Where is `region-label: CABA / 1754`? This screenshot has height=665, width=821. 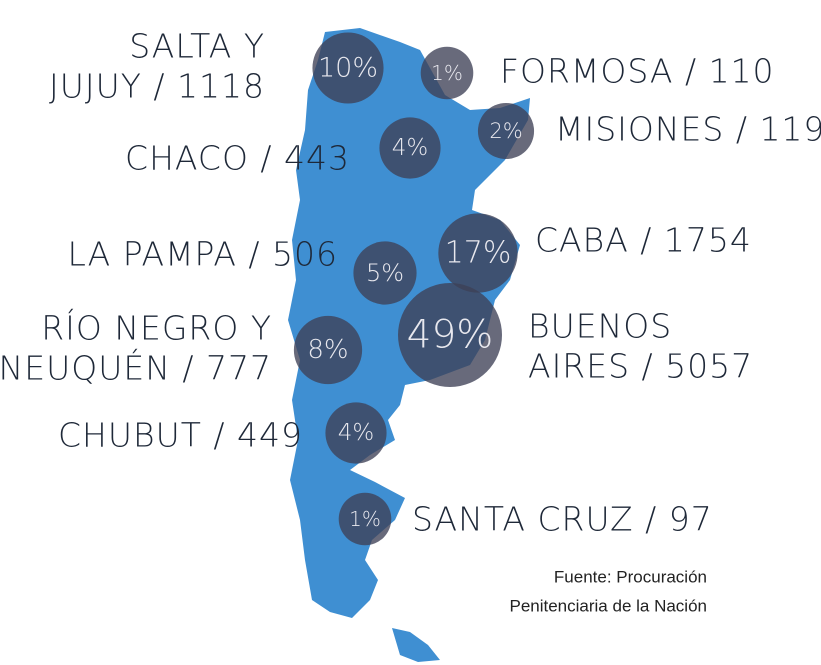
region-label: CABA / 1754 is located at coordinates (643, 240).